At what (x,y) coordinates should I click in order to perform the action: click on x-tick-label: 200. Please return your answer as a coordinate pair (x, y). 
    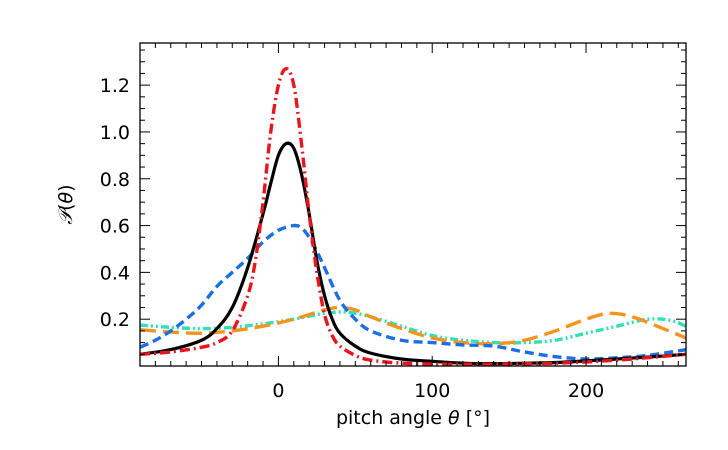
    Looking at the image, I should click on (586, 391).